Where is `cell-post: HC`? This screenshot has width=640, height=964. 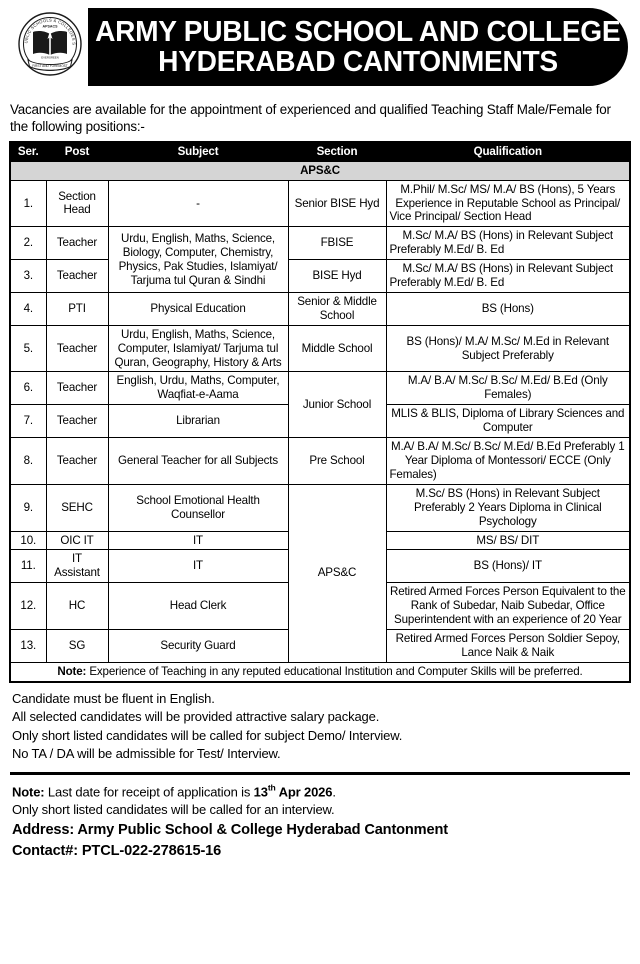
cell-post: HC is located at coordinates (77, 606).